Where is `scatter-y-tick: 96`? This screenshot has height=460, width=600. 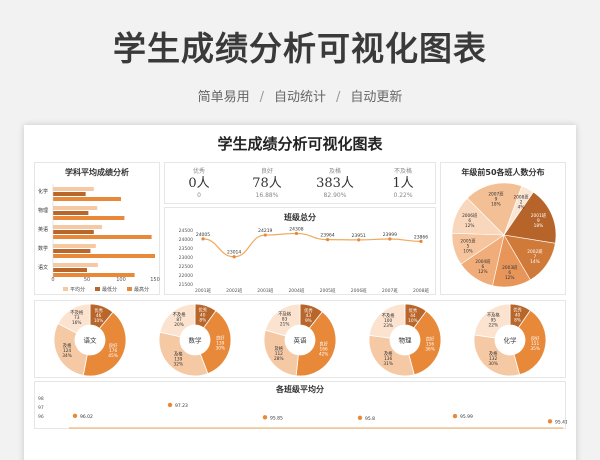
scatter-y-tick: 96 is located at coordinates (41, 417).